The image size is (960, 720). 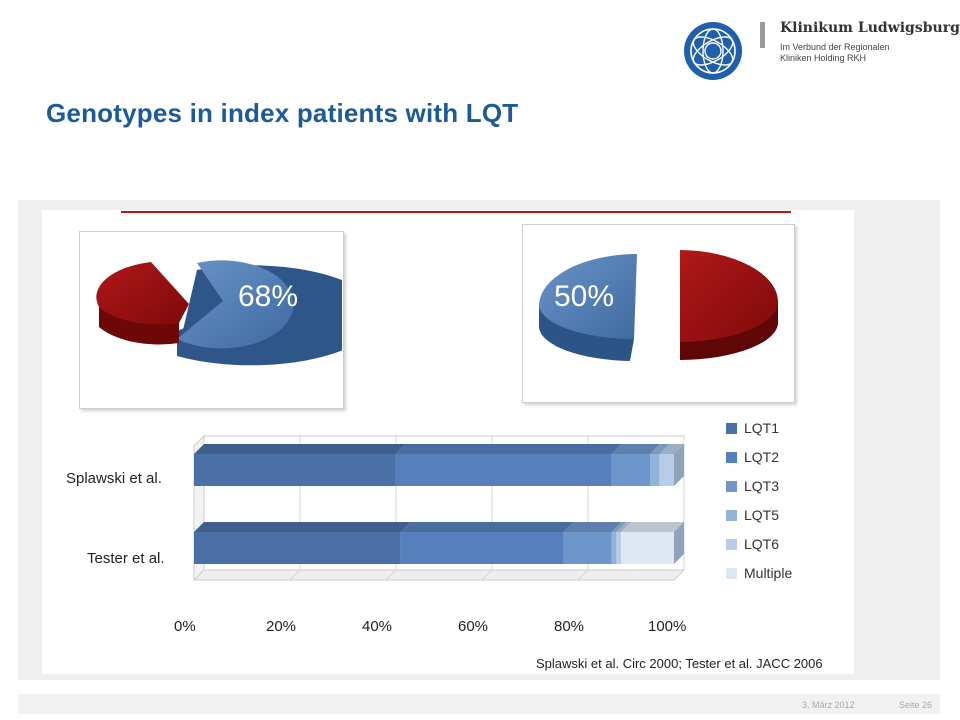 What do you see at coordinates (377, 626) in the screenshot?
I see `x-tick-40: 40%` at bounding box center [377, 626].